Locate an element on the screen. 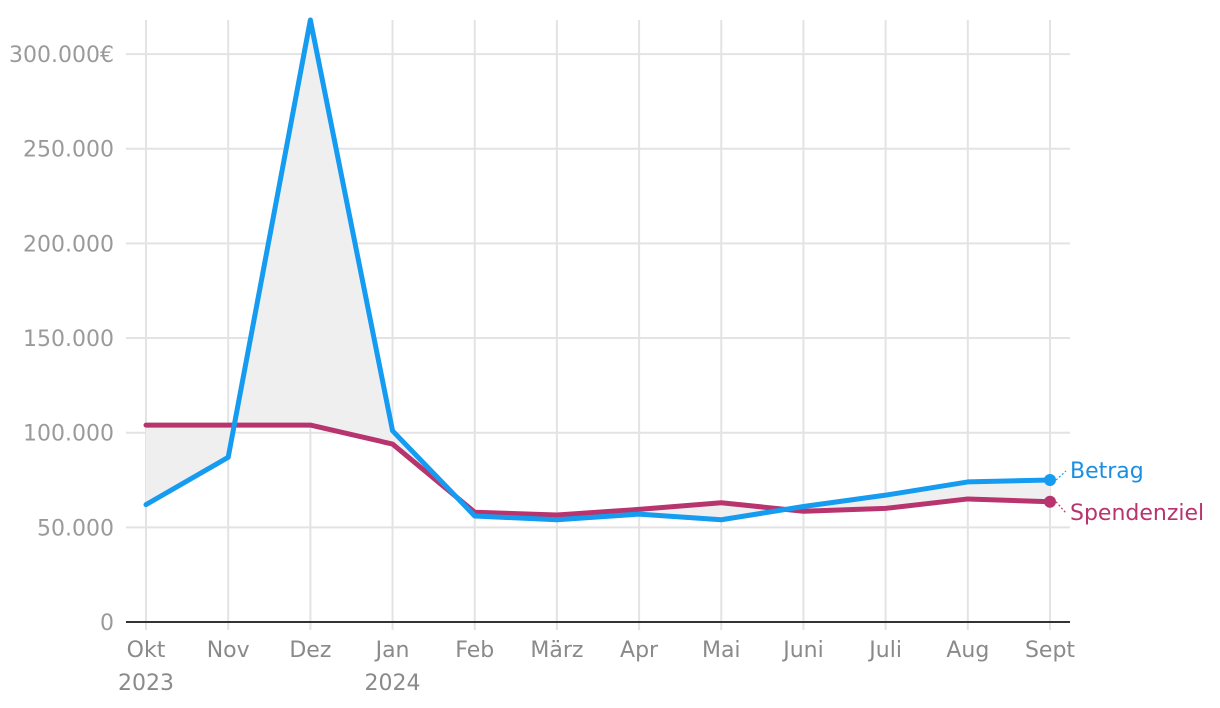 The image size is (1220, 708). y-tick-label: 0 is located at coordinates (107, 623).